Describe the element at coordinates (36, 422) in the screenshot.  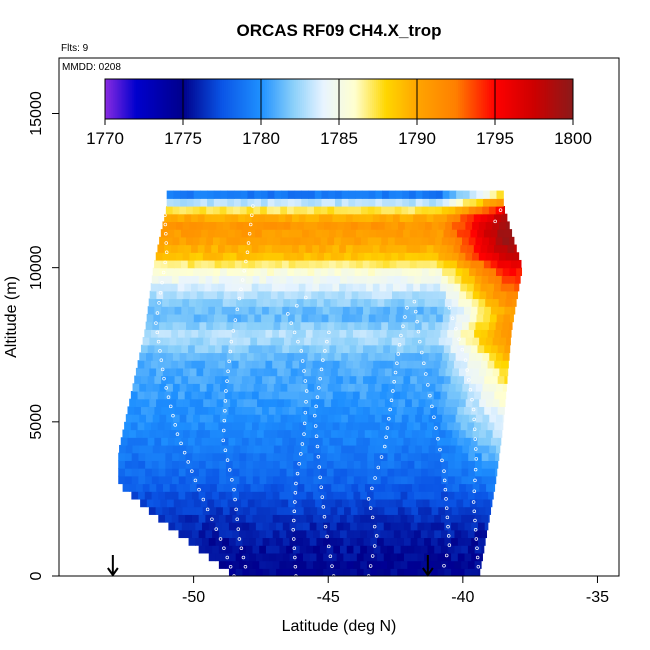
I see `y-tick-label: 5000` at that location.